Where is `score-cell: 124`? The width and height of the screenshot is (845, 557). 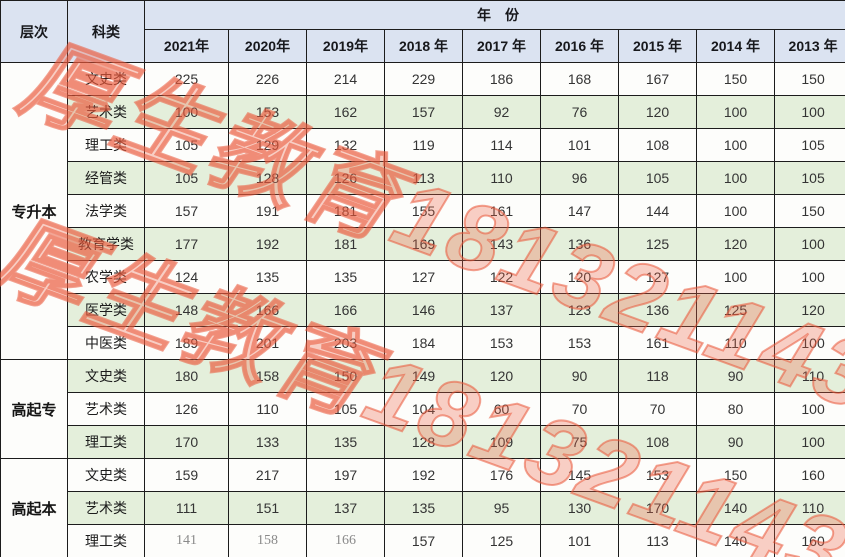
score-cell: 124 is located at coordinates (186, 277).